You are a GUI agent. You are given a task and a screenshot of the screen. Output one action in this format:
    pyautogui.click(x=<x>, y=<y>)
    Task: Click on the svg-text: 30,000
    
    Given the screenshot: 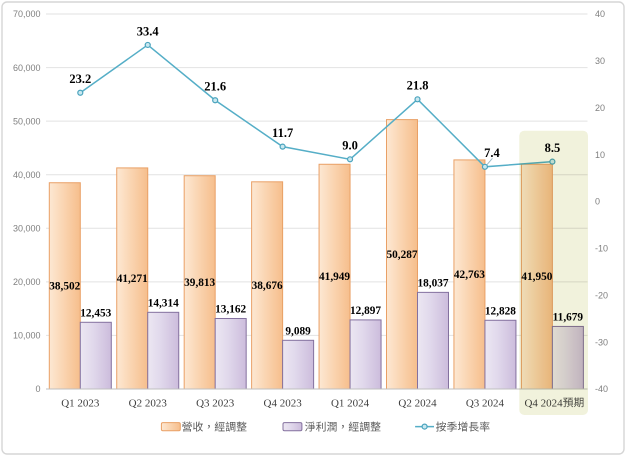 What is the action you would take?
    pyautogui.click(x=27, y=228)
    